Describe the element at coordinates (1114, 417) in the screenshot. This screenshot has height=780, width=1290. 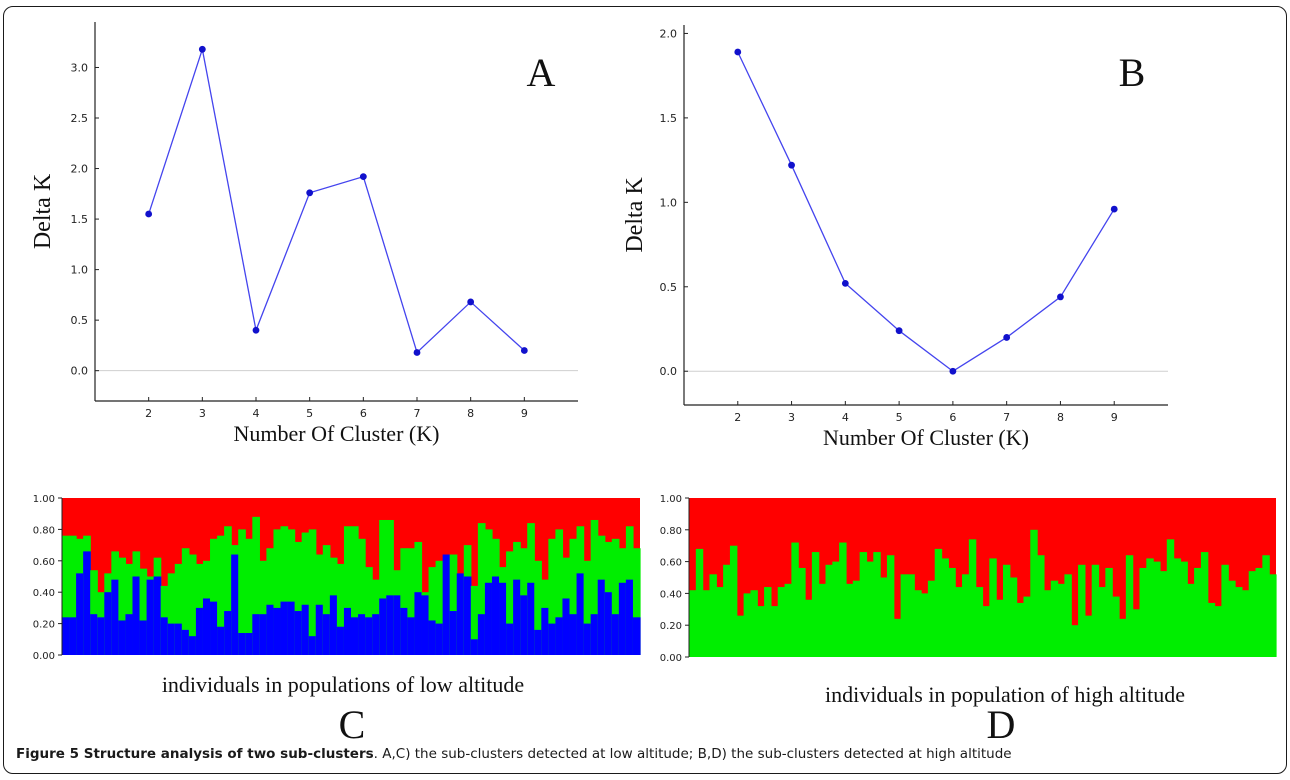
I see `x-tick-label: 9` at that location.